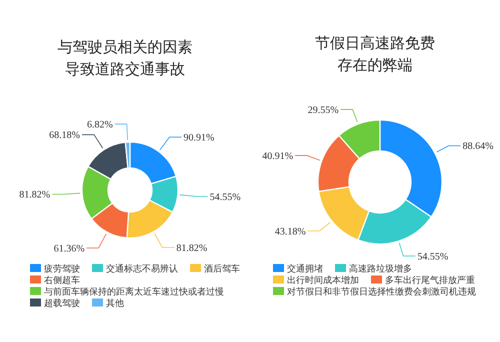 This screenshot has width=500, height=342. I want to click on legend-label: 与前面车辆保持的距离太近车速过快或者过慢, so click(134, 292).